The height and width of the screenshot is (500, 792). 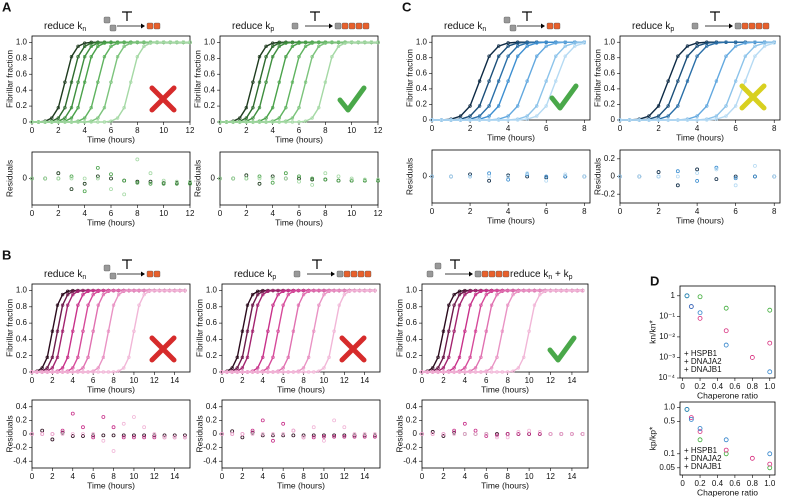 I want to click on x-tick-label: 6, so click(x=546, y=128).